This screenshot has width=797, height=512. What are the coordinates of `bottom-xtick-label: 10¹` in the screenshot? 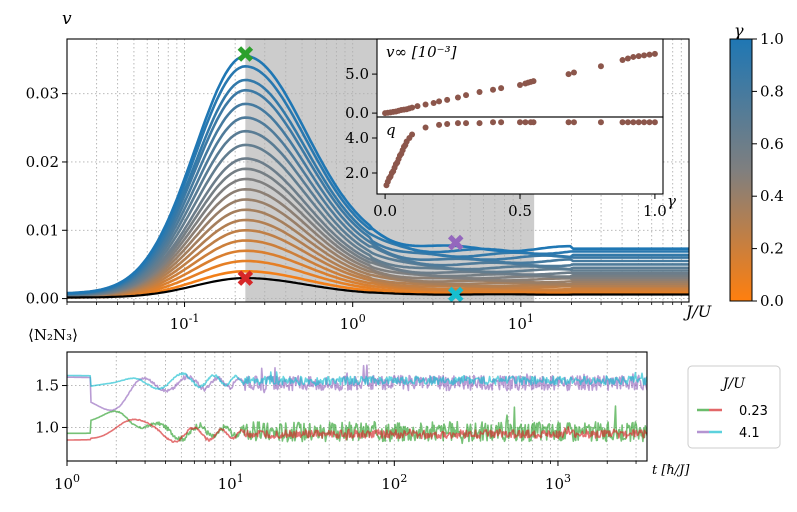 It's located at (231, 482).